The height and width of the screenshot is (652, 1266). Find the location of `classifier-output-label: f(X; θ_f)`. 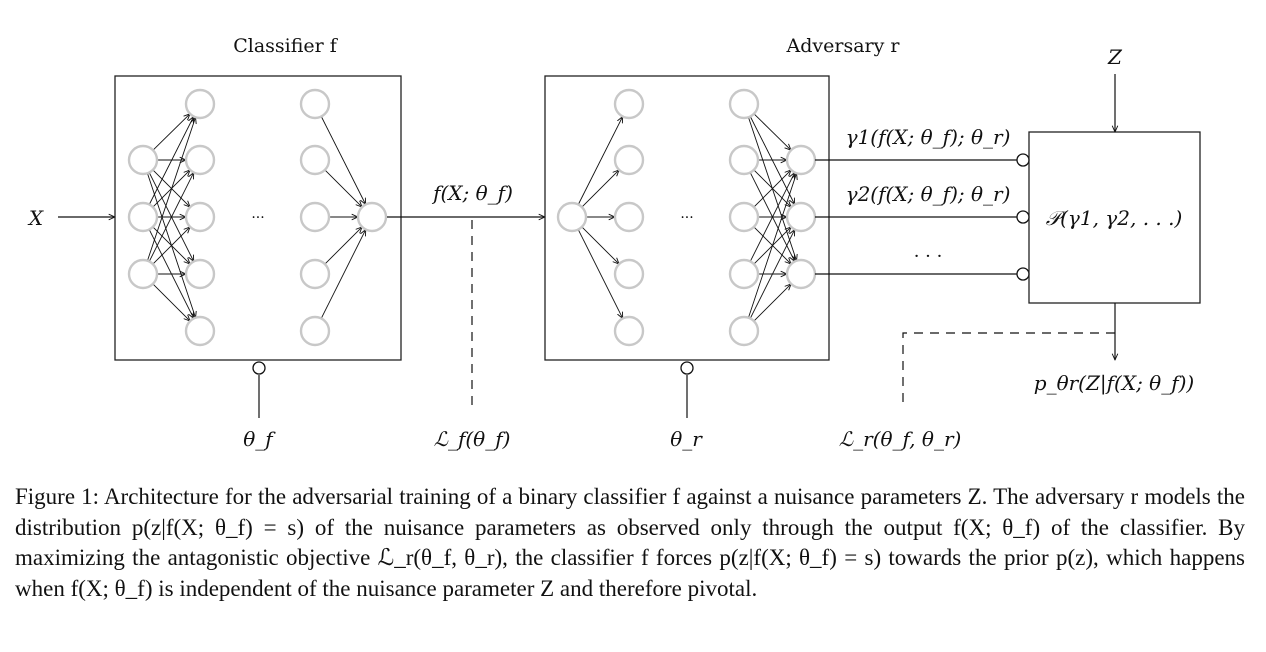

classifier-output-label: f(X; θ_f) is located at coordinates (472, 193).